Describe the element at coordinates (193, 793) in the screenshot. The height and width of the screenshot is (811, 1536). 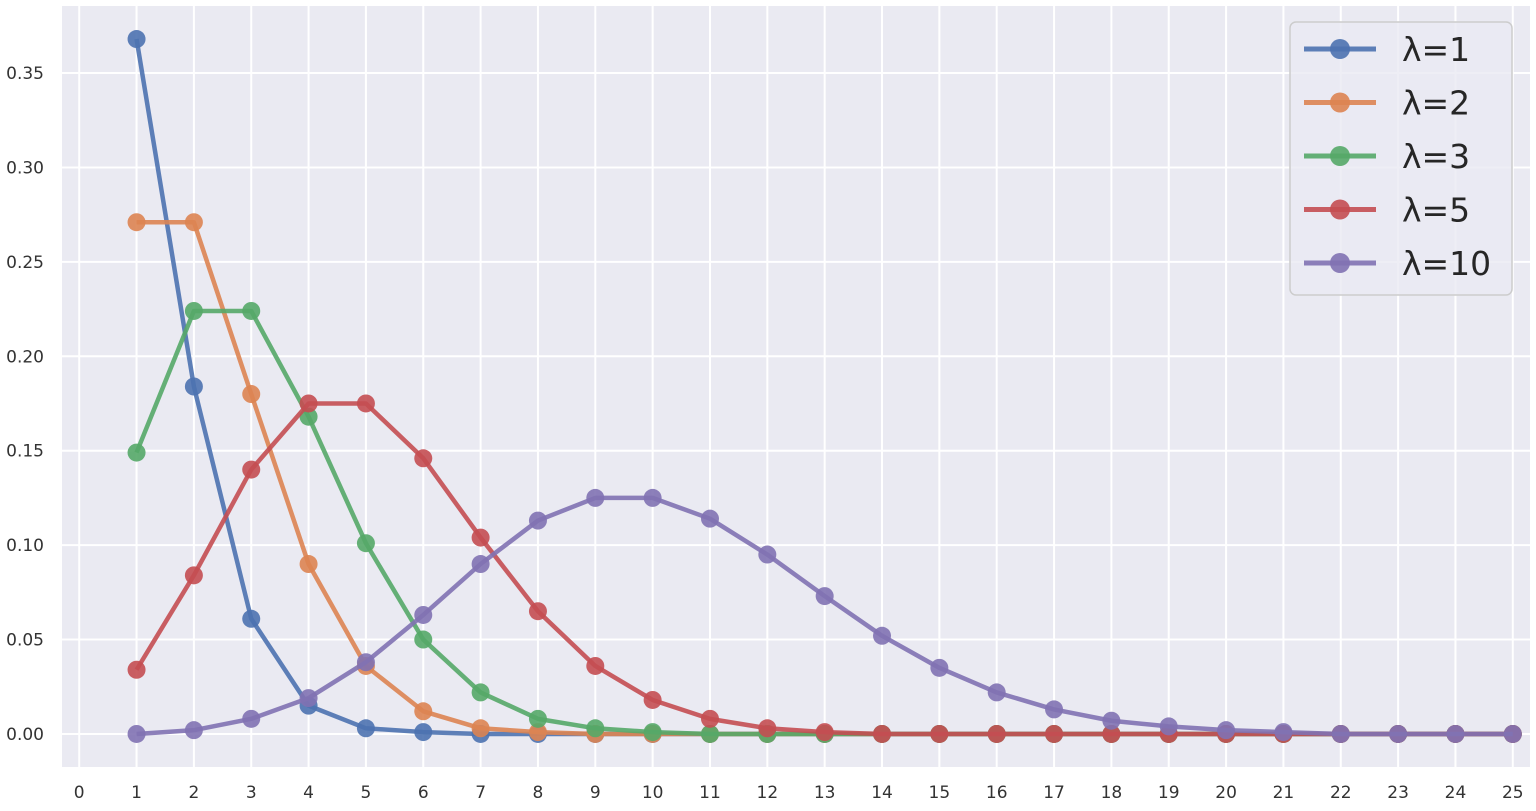
I see `x-tick-label: 2` at that location.